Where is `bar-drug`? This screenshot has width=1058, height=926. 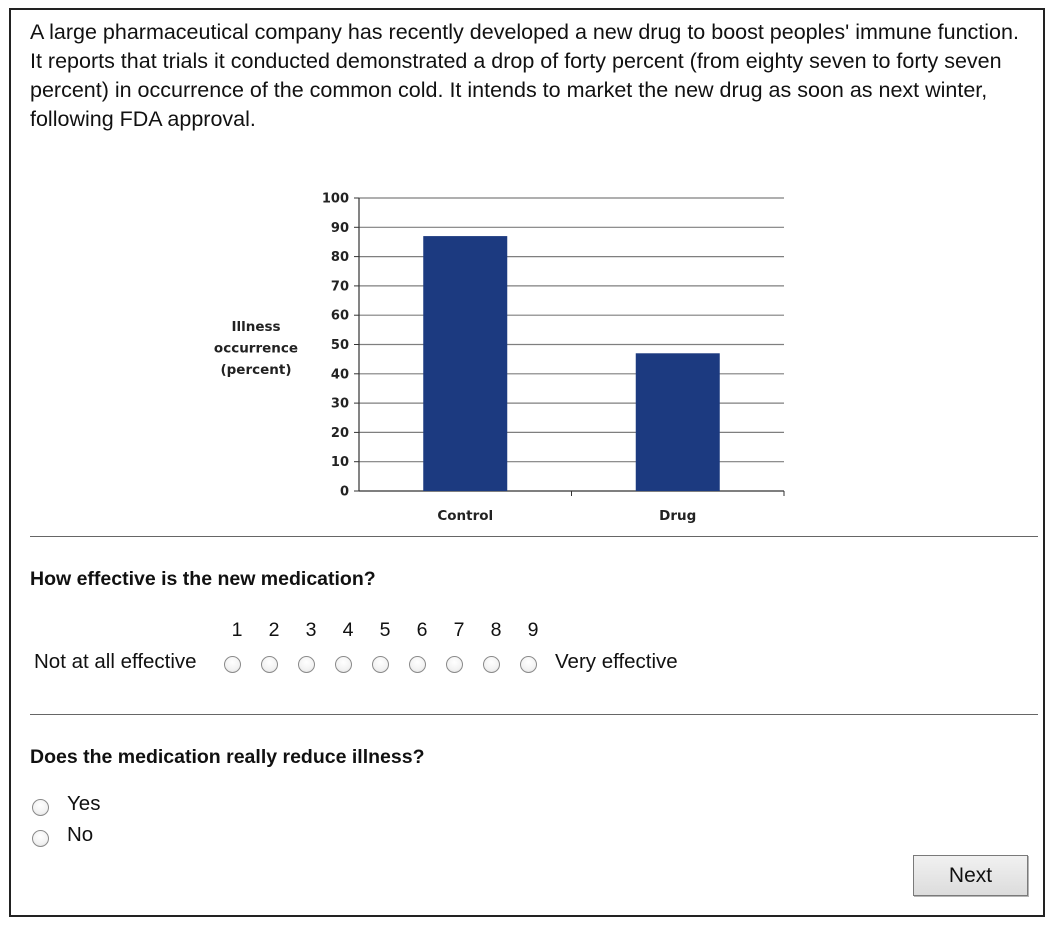
bar-drug is located at coordinates (677, 422).